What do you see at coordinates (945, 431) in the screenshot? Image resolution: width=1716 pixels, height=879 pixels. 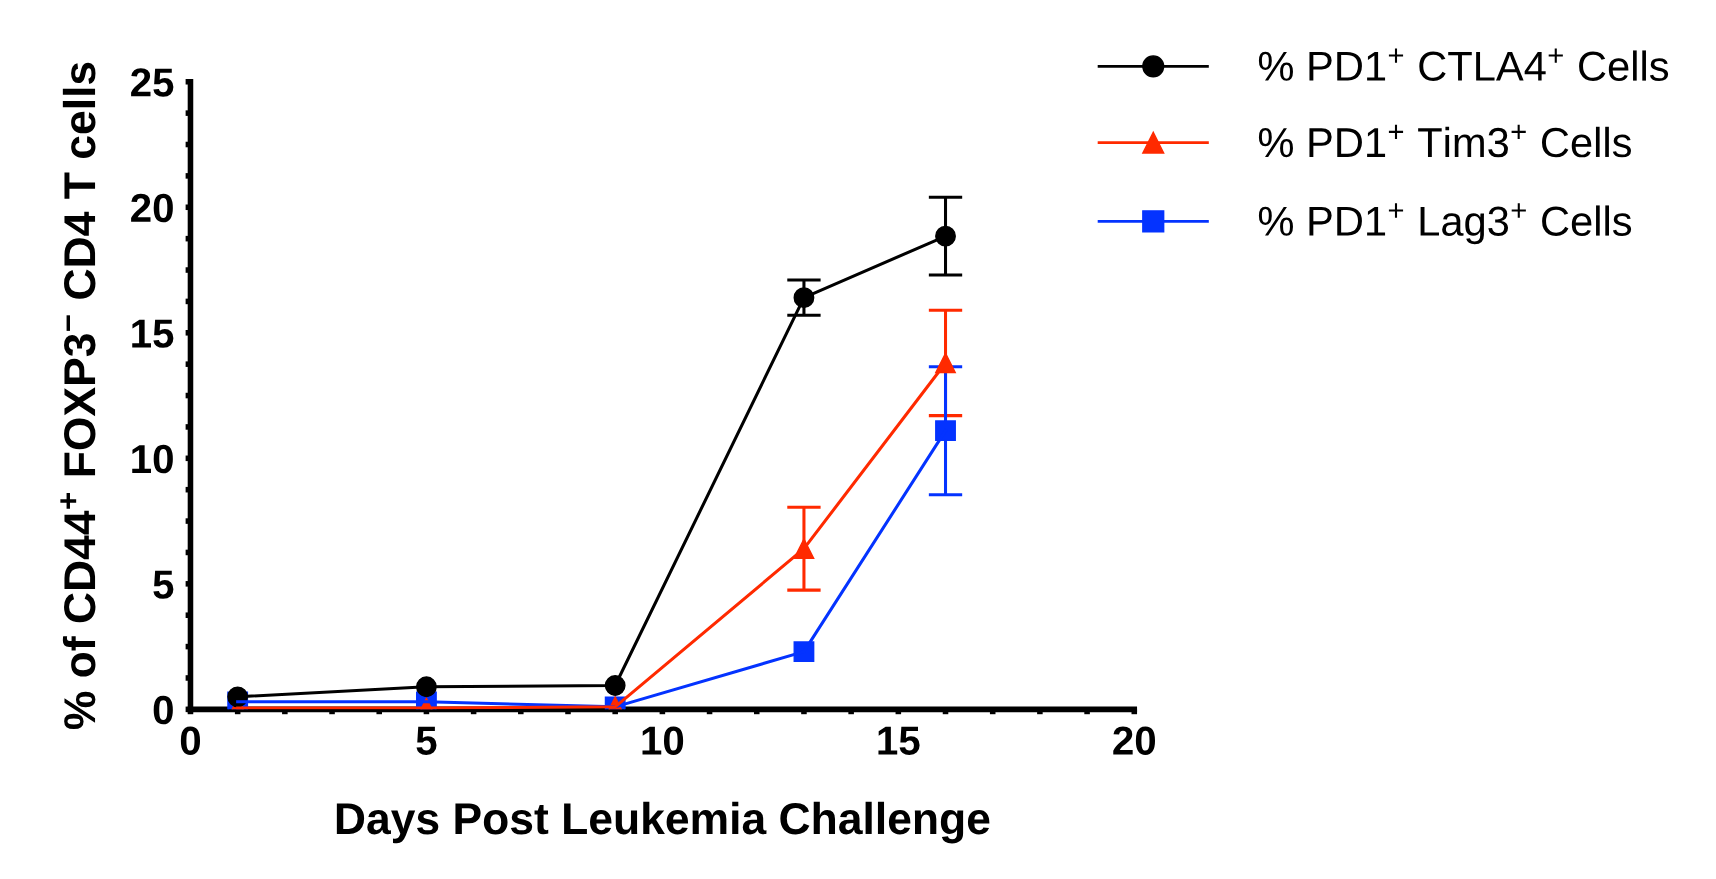 I see `point` at bounding box center [945, 431].